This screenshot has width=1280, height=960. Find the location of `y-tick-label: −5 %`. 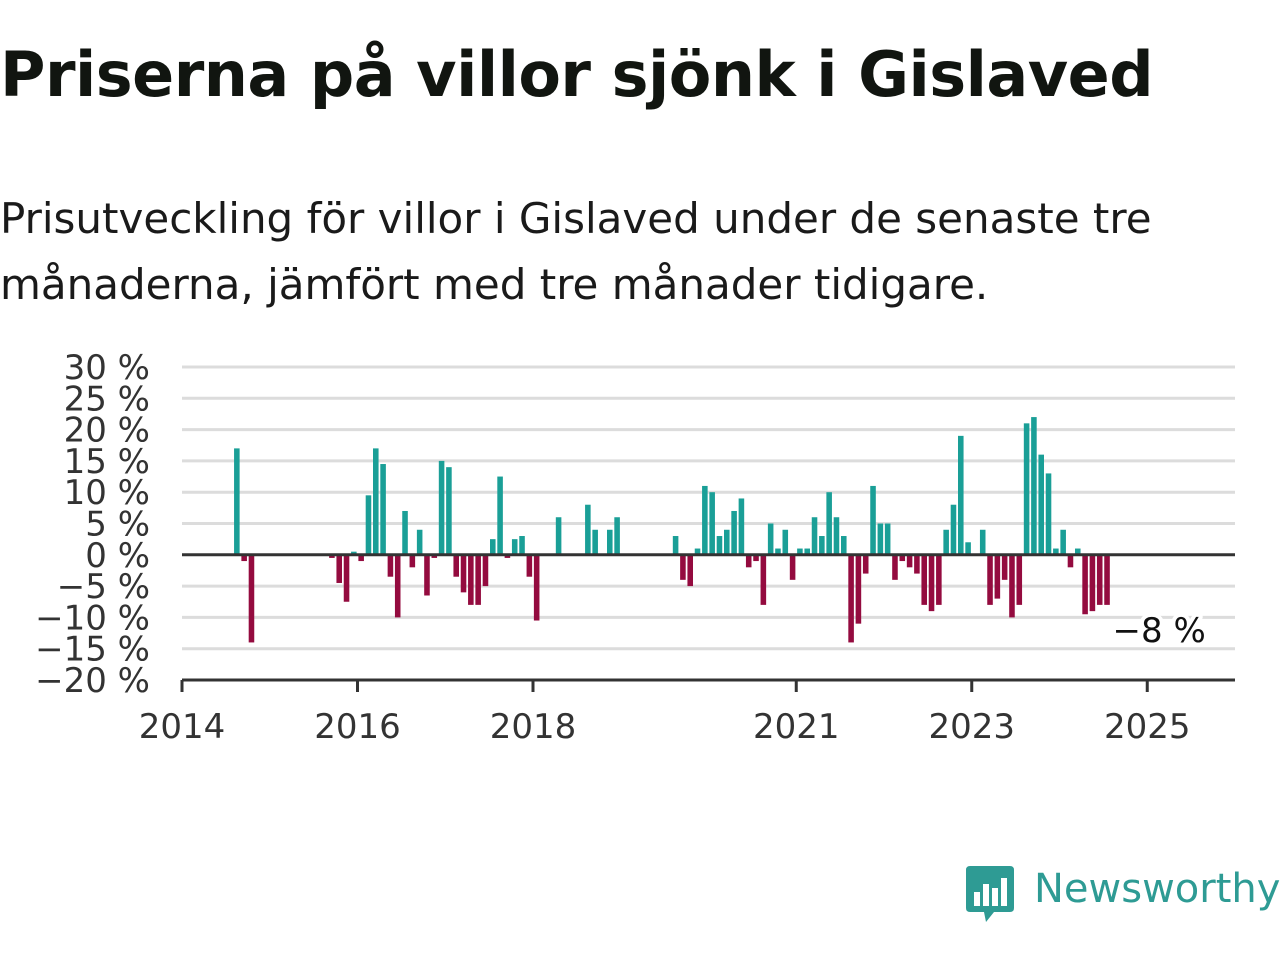

y-tick-label: −5 % is located at coordinates (103, 587).